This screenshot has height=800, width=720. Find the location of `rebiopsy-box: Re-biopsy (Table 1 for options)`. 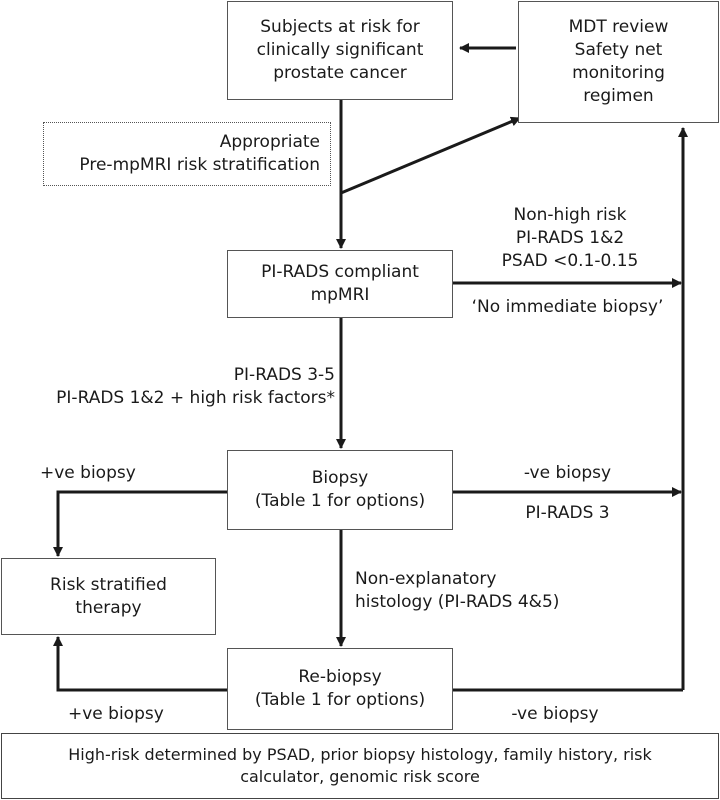

rebiopsy-box: Re-biopsy (Table 1 for options) is located at coordinates (340, 689).